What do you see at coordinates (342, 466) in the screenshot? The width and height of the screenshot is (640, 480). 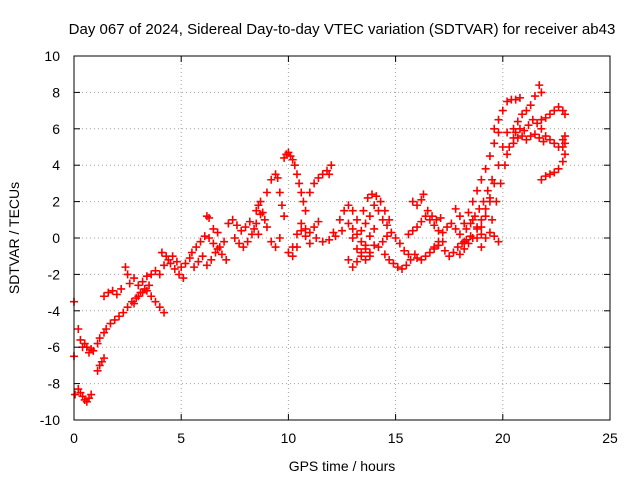 I see `x-axis-label: GPS time / hours` at bounding box center [342, 466].